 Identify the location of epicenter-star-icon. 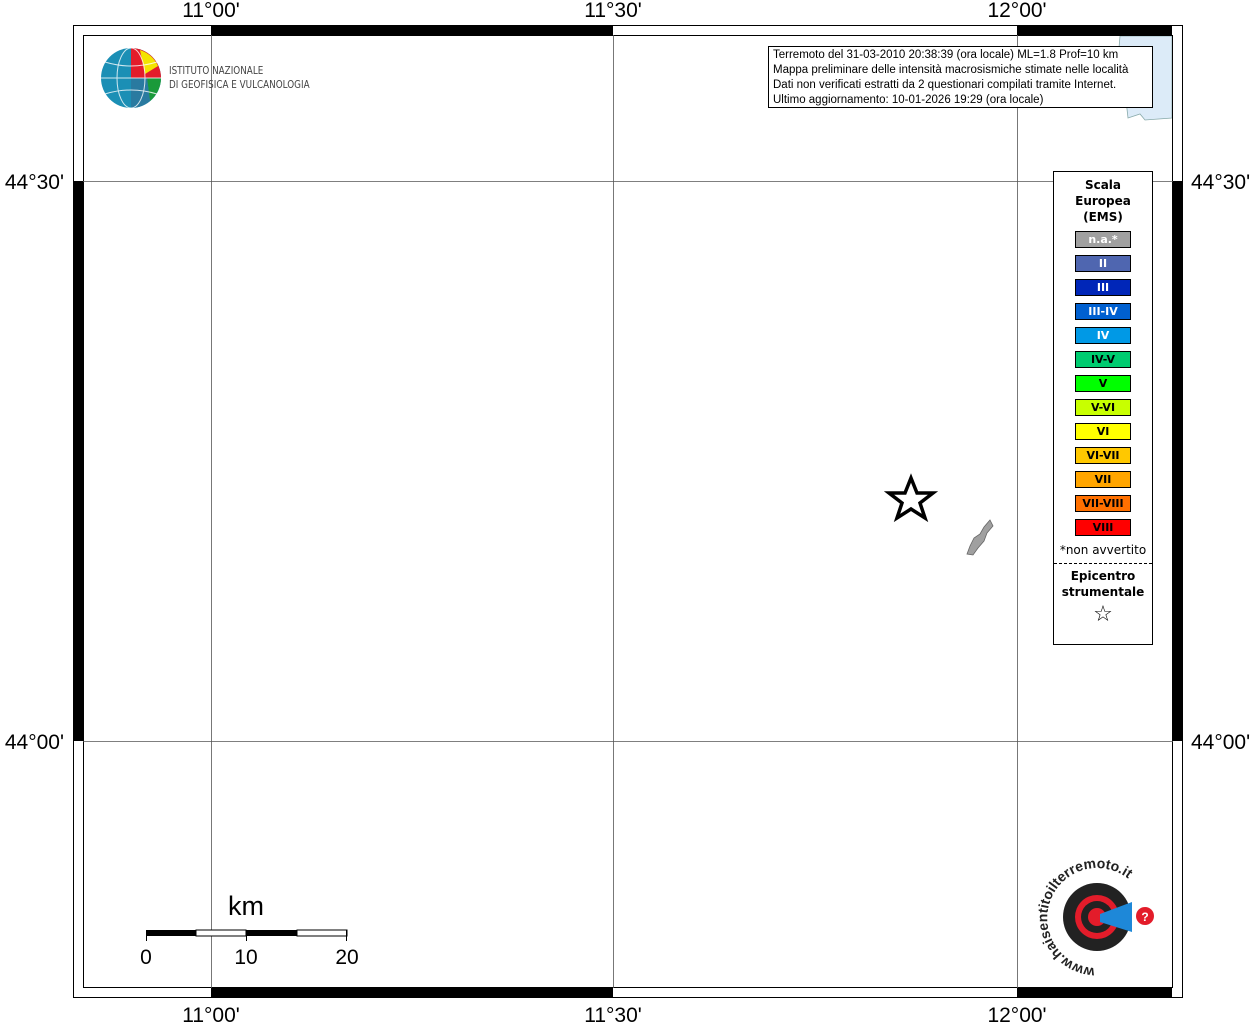
(911, 498).